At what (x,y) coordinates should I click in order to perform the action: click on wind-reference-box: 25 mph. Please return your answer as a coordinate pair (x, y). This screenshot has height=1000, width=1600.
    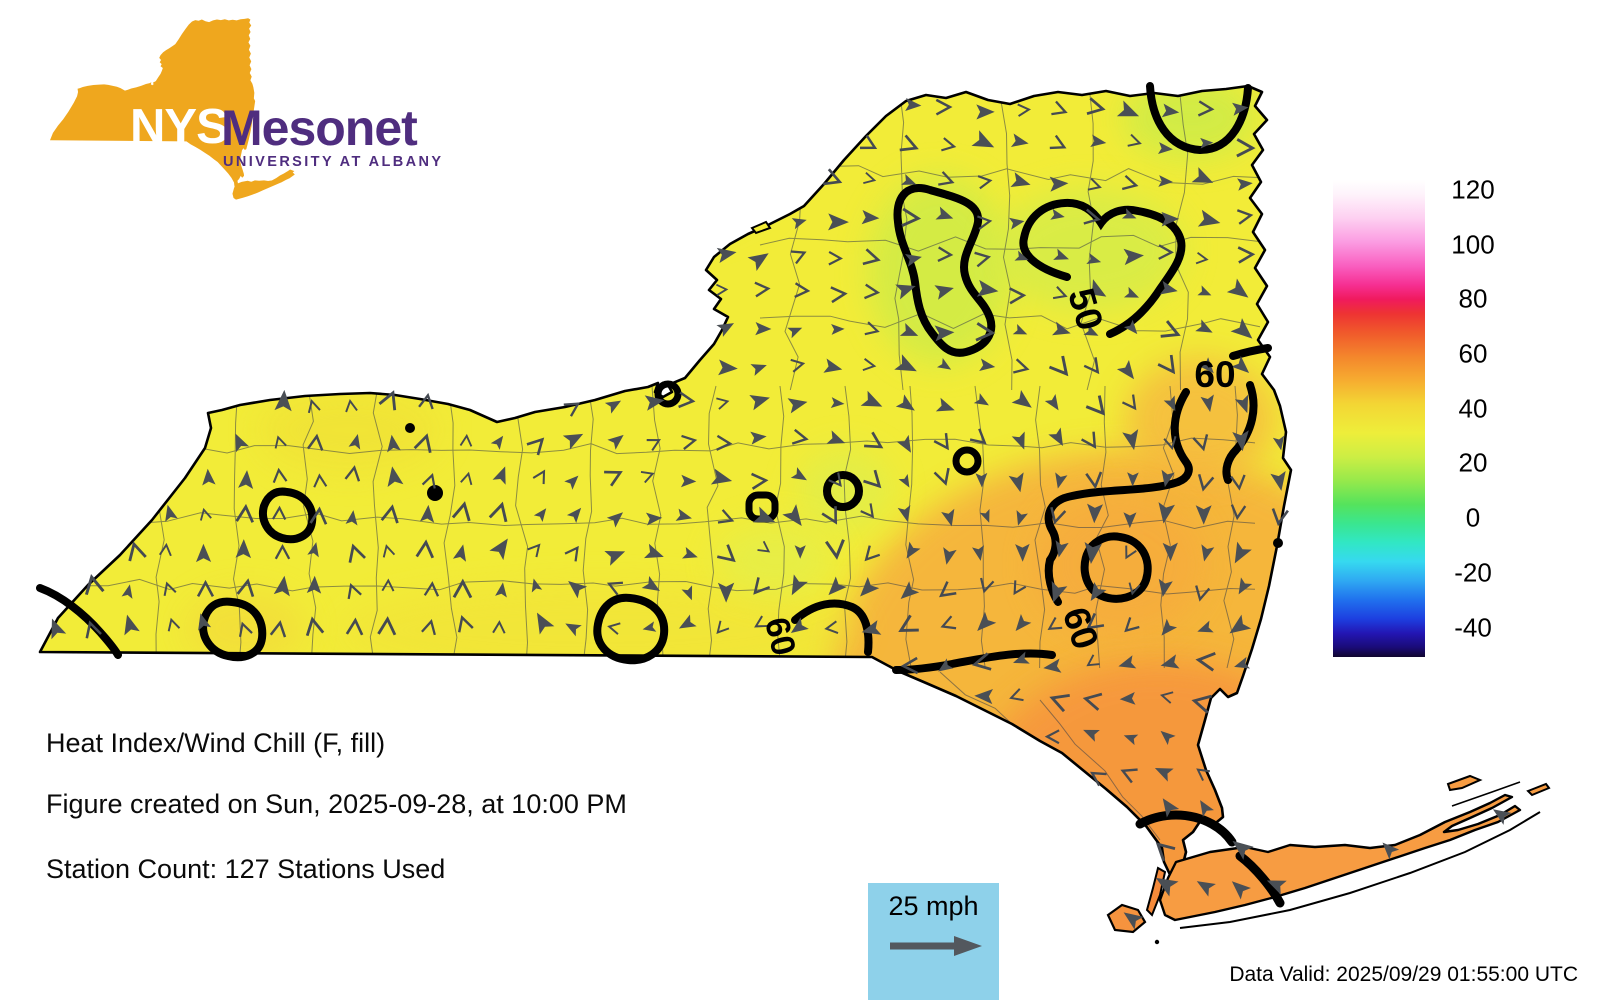
    Looking at the image, I should click on (933, 941).